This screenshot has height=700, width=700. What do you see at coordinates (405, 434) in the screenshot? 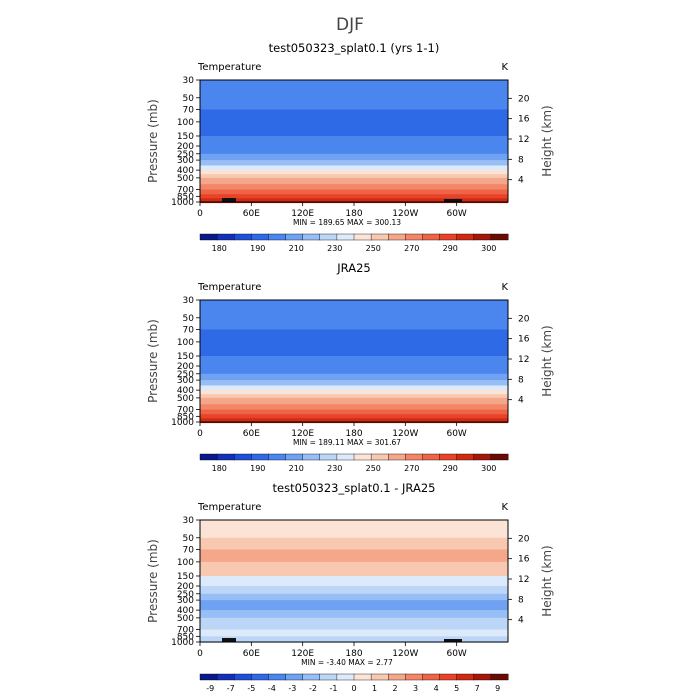
I see `x-tick-label: 120W` at bounding box center [405, 434].